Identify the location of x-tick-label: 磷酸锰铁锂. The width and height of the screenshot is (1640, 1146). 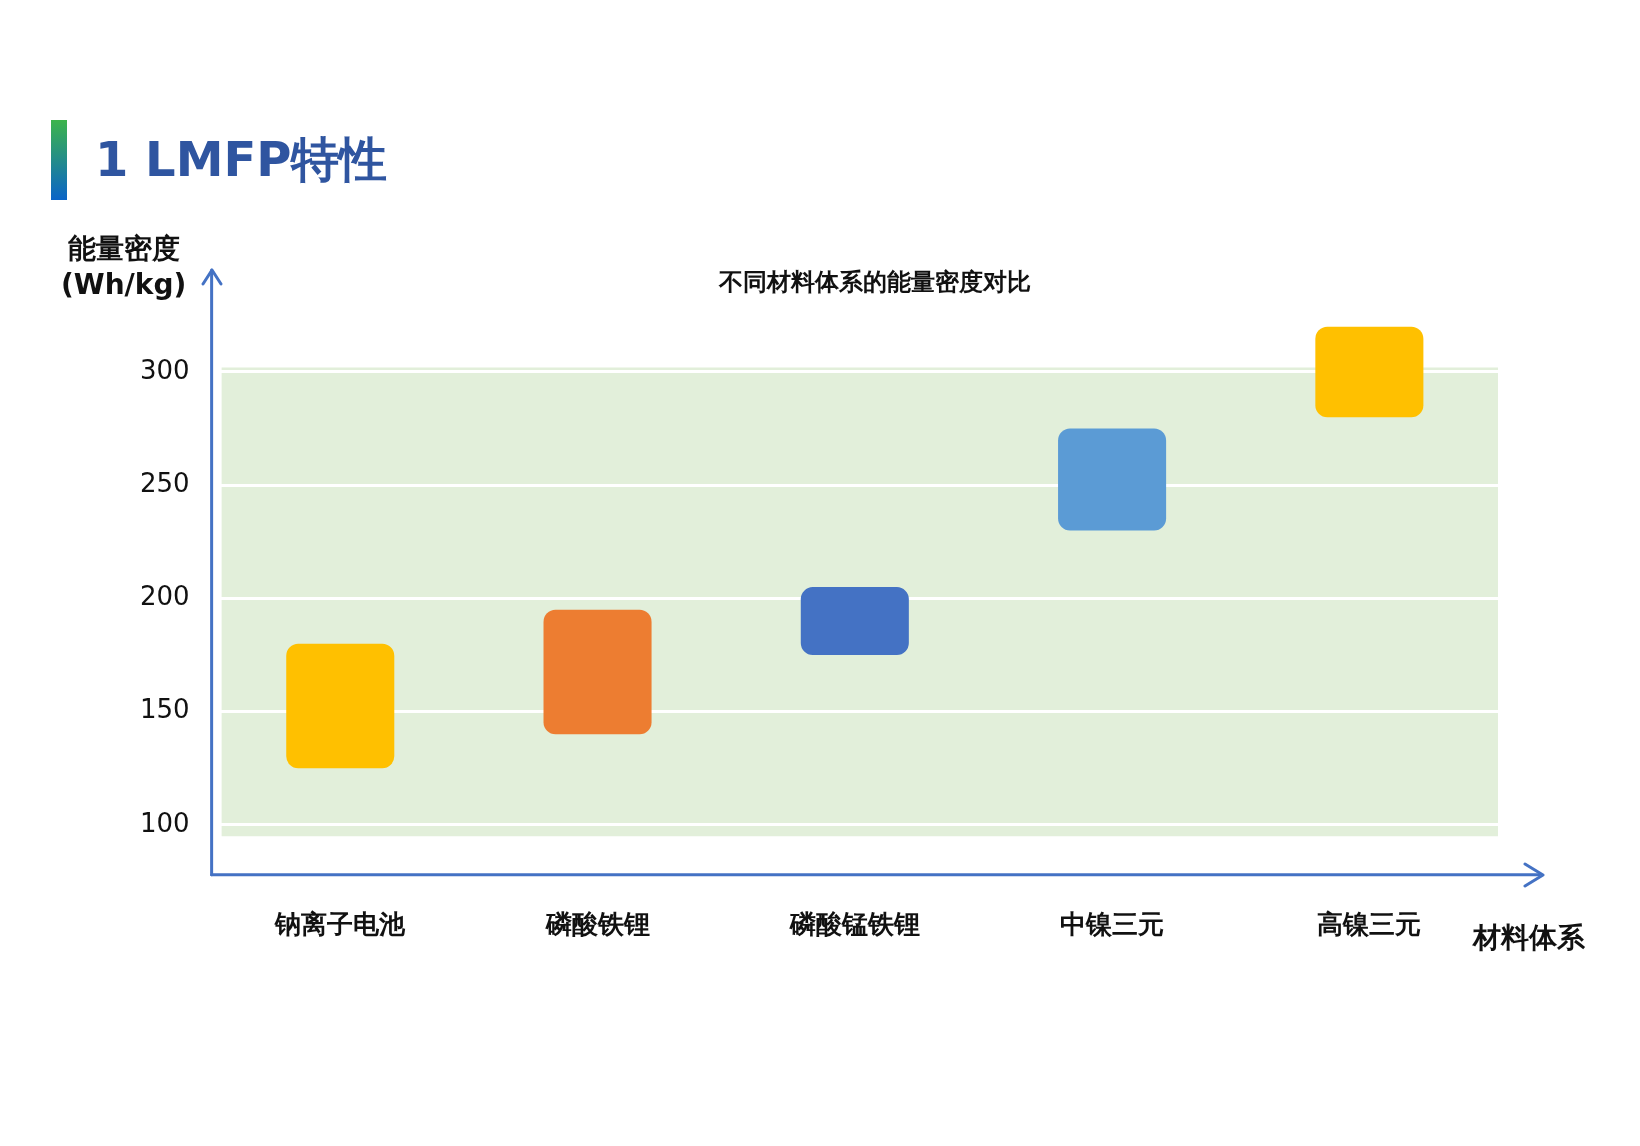
(854, 924).